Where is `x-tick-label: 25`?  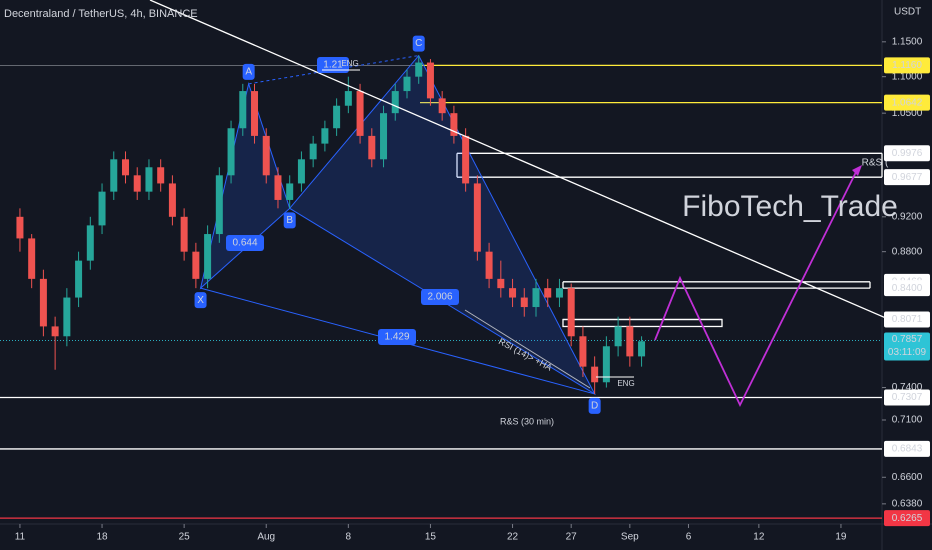
x-tick-label: 25 is located at coordinates (185, 537).